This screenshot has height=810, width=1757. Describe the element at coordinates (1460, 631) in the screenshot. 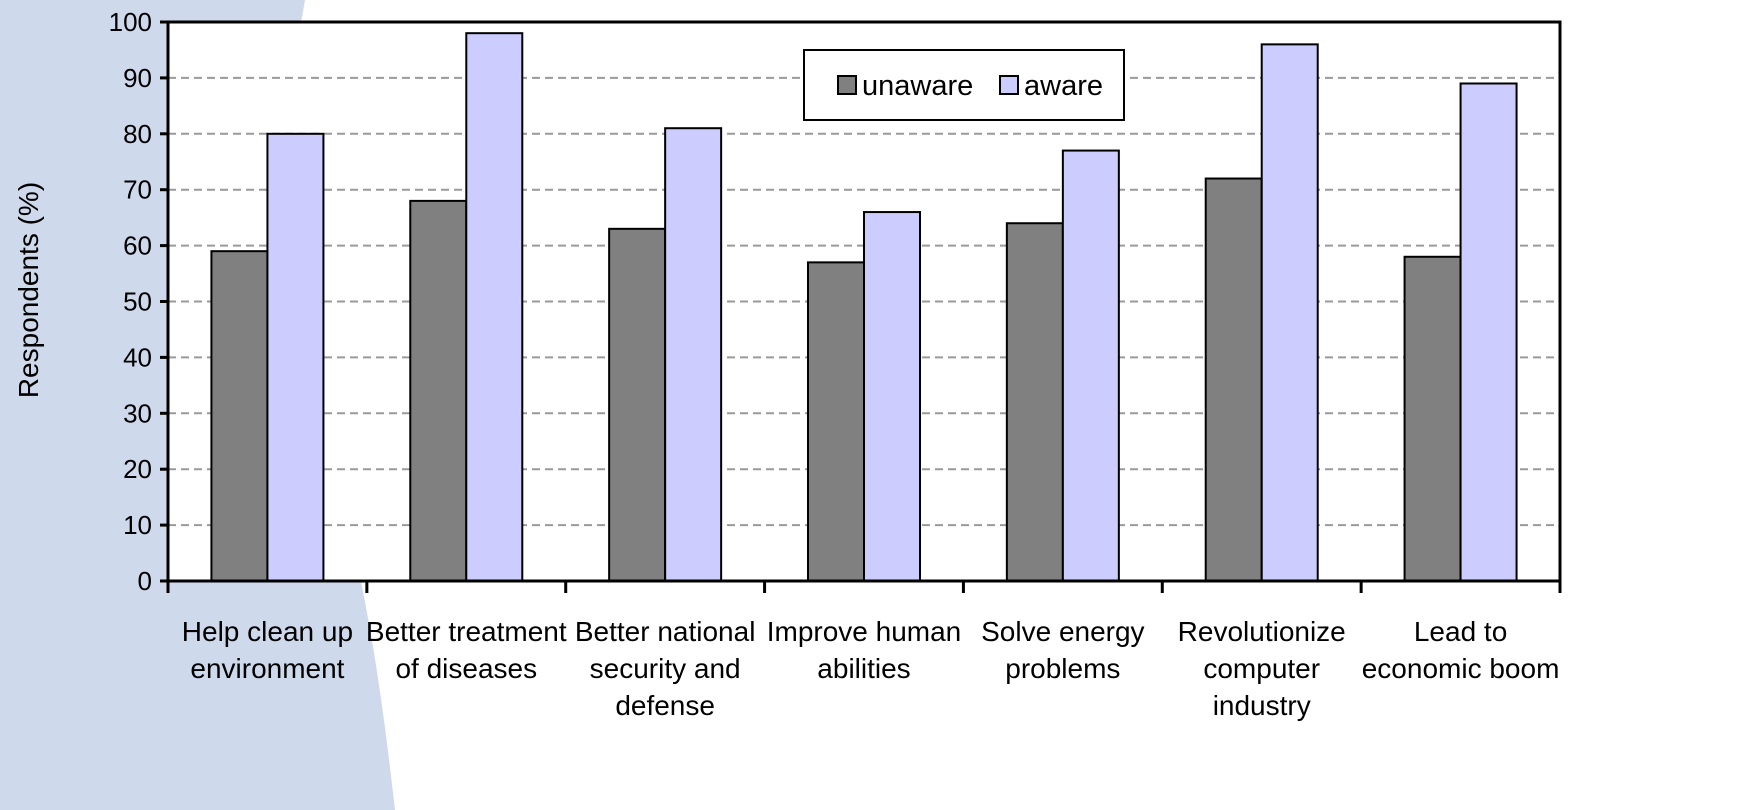

I see `category-label: Lead to` at that location.